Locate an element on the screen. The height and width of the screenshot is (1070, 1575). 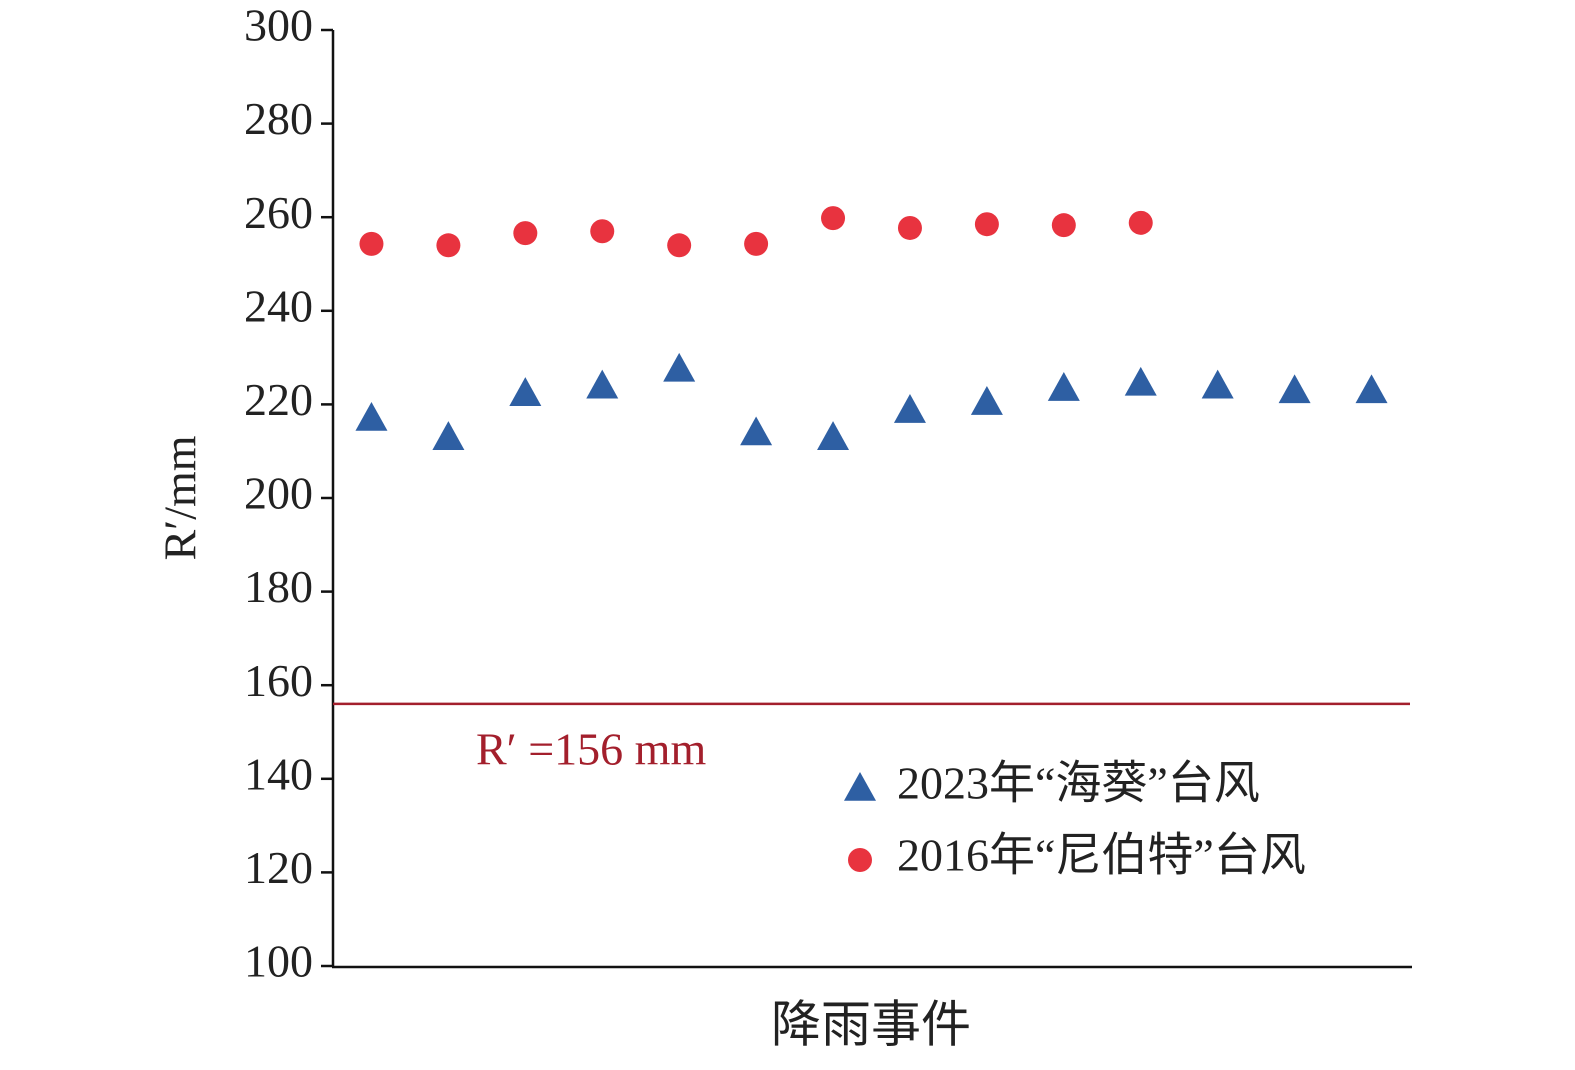
y-tick-label: 140 is located at coordinates (278, 773).